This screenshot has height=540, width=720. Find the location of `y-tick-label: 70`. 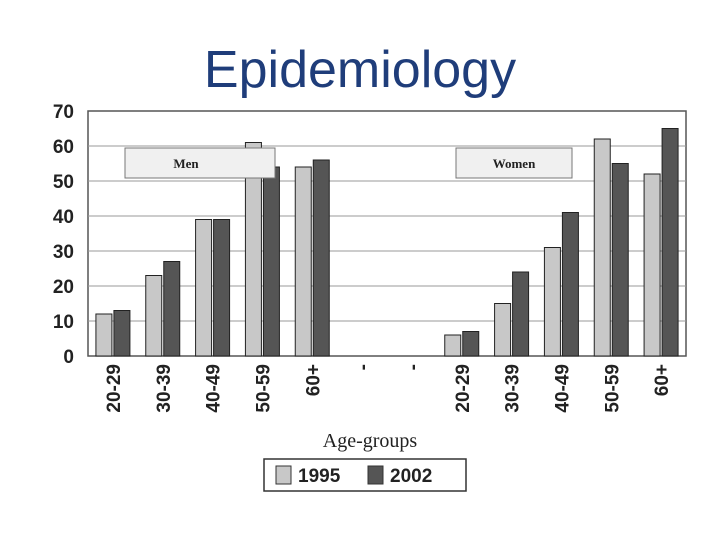

y-tick-label: 70 is located at coordinates (63, 112).